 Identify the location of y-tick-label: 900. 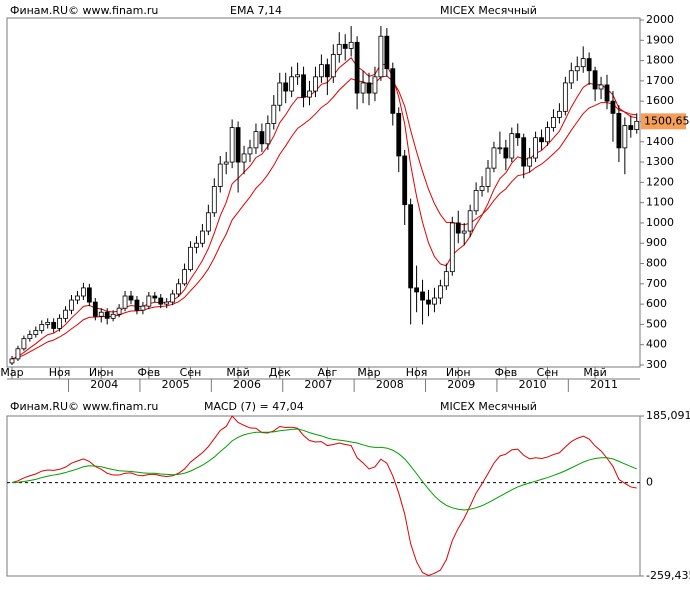
(656, 242).